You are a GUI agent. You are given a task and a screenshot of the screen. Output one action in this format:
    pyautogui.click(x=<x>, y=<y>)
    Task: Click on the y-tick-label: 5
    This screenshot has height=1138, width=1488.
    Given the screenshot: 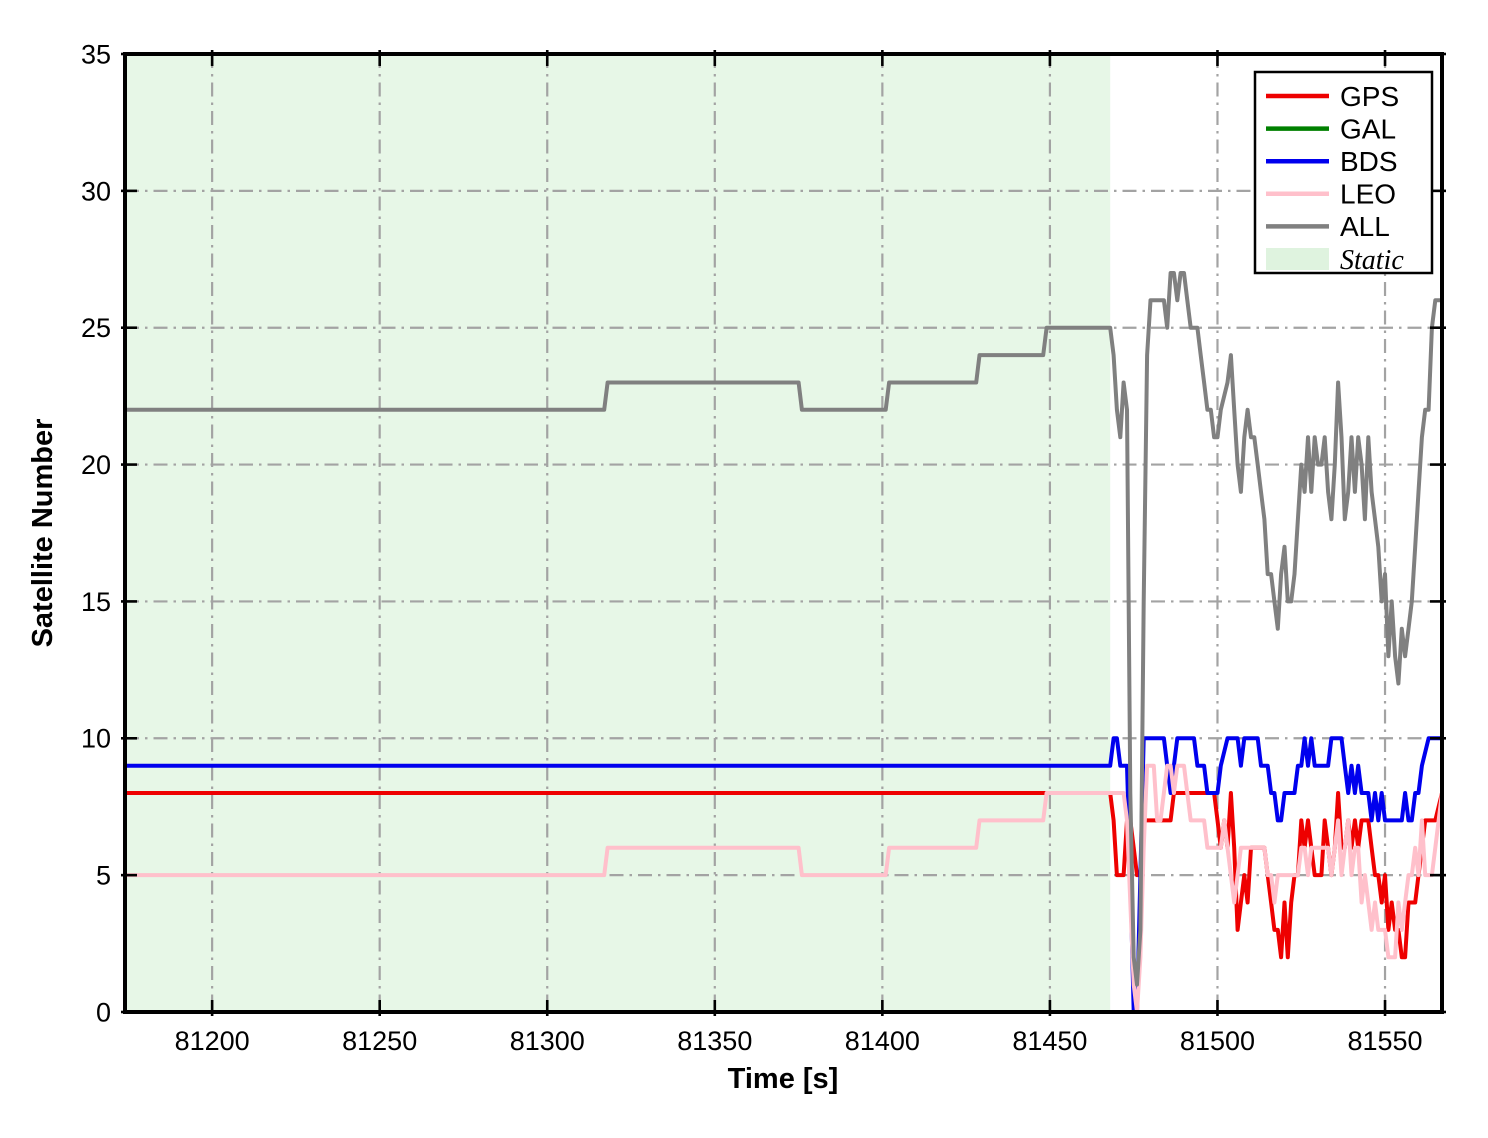 What is the action you would take?
    pyautogui.click(x=103, y=876)
    